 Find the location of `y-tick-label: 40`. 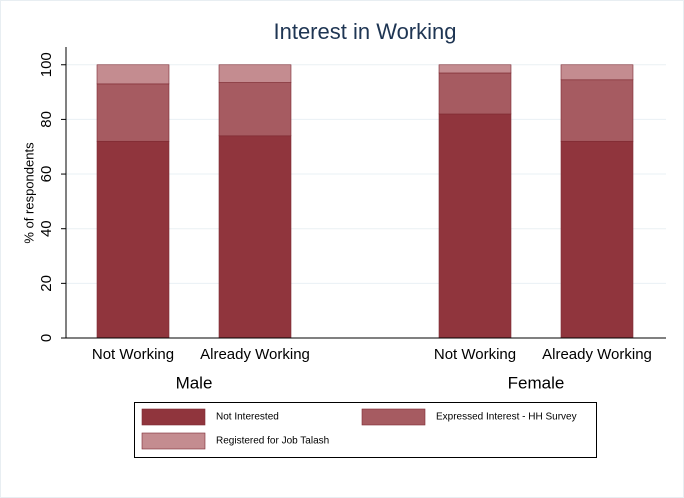

y-tick-label: 40 is located at coordinates (46, 228).